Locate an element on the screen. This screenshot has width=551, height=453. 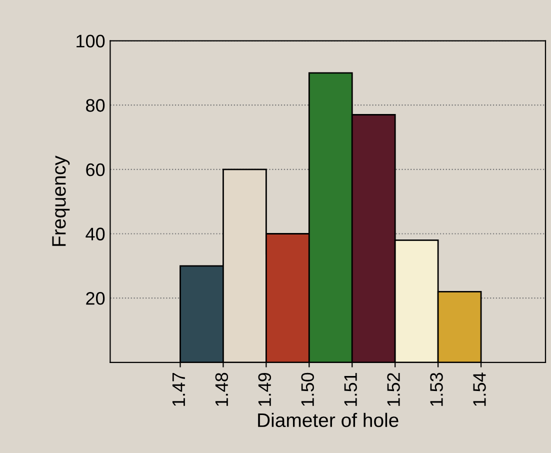
x-axis-title: Diameter of hole is located at coordinates (328, 420).